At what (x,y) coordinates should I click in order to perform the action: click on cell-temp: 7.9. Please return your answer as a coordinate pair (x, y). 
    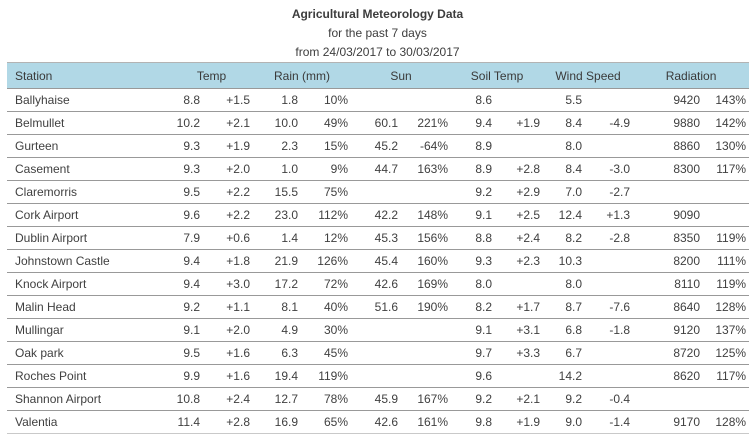
    Looking at the image, I should click on (186, 238).